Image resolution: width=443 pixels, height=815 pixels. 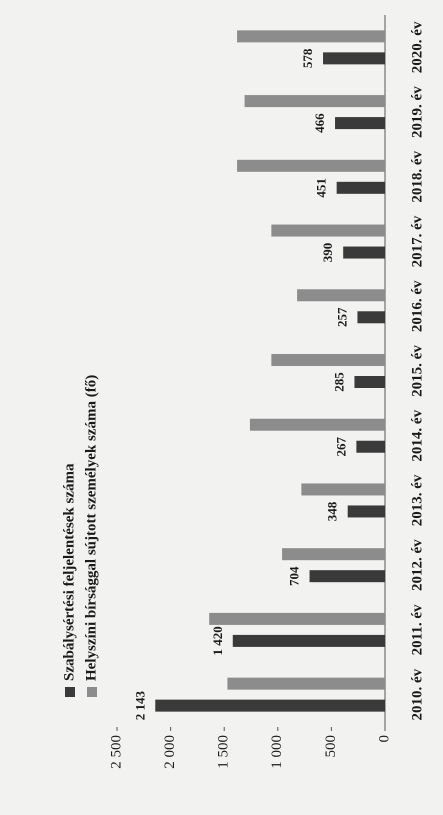 I want to click on y-tick-label: 500, so click(x=331, y=746).